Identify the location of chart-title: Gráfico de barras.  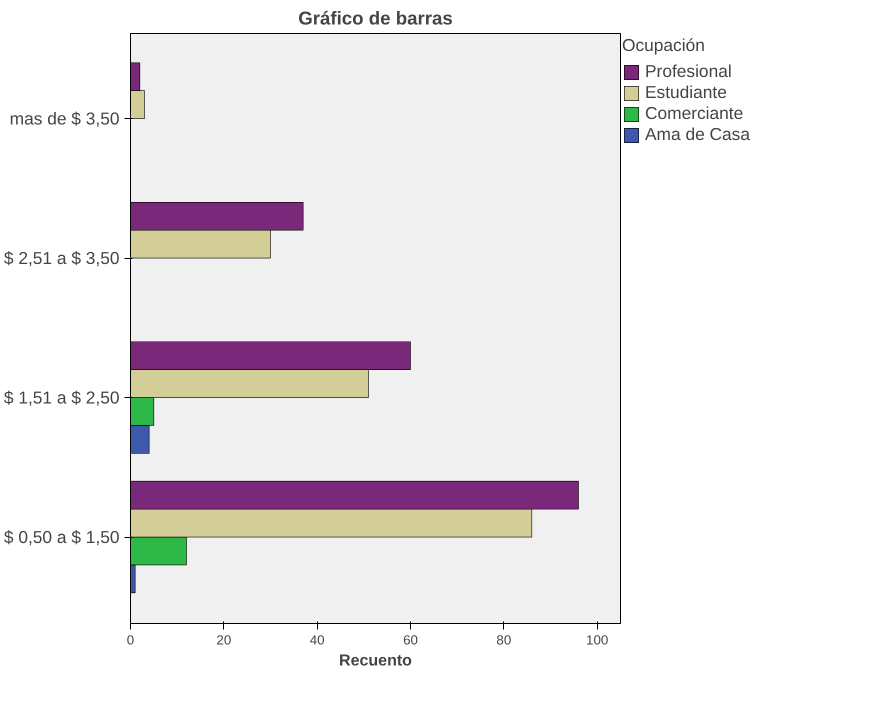
(375, 18).